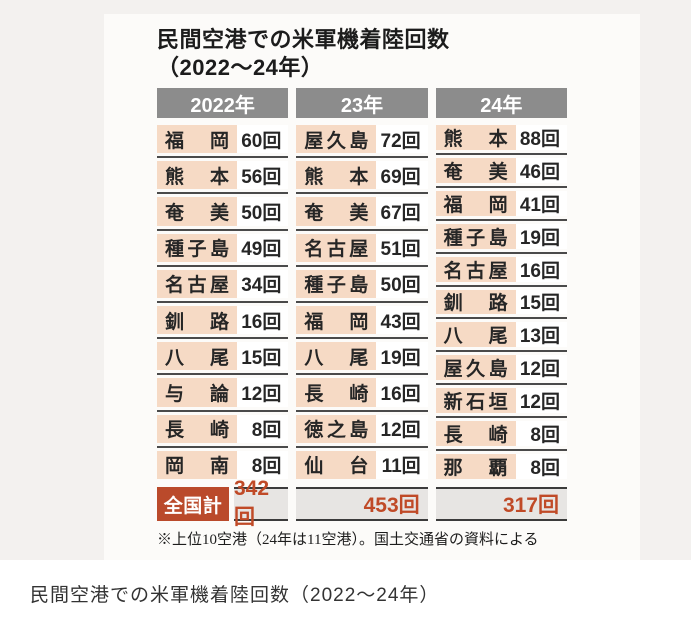 This screenshot has width=691, height=627. I want to click on table-row: 奄美 50回, so click(223, 211).